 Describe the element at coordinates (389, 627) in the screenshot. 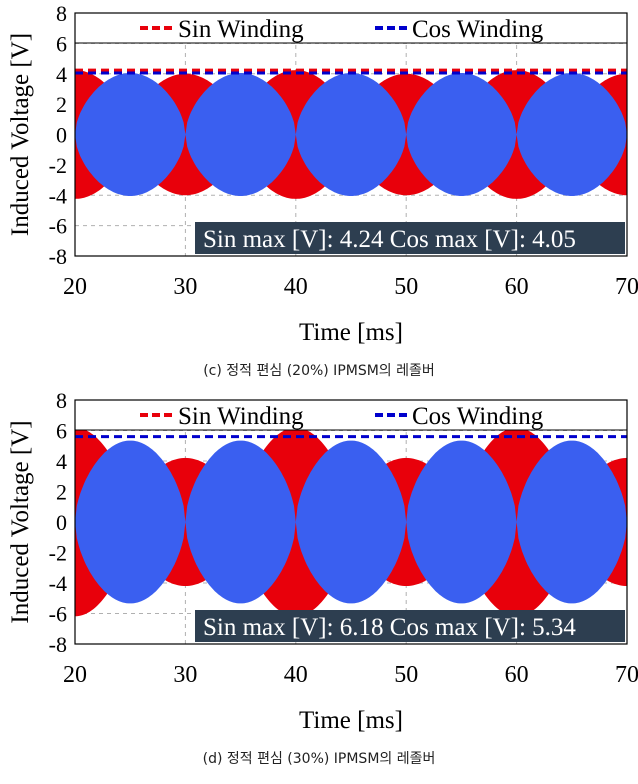

I see `annotation-text: Sin max [V]: 6.18 Cos max [V]: 5.34` at that location.